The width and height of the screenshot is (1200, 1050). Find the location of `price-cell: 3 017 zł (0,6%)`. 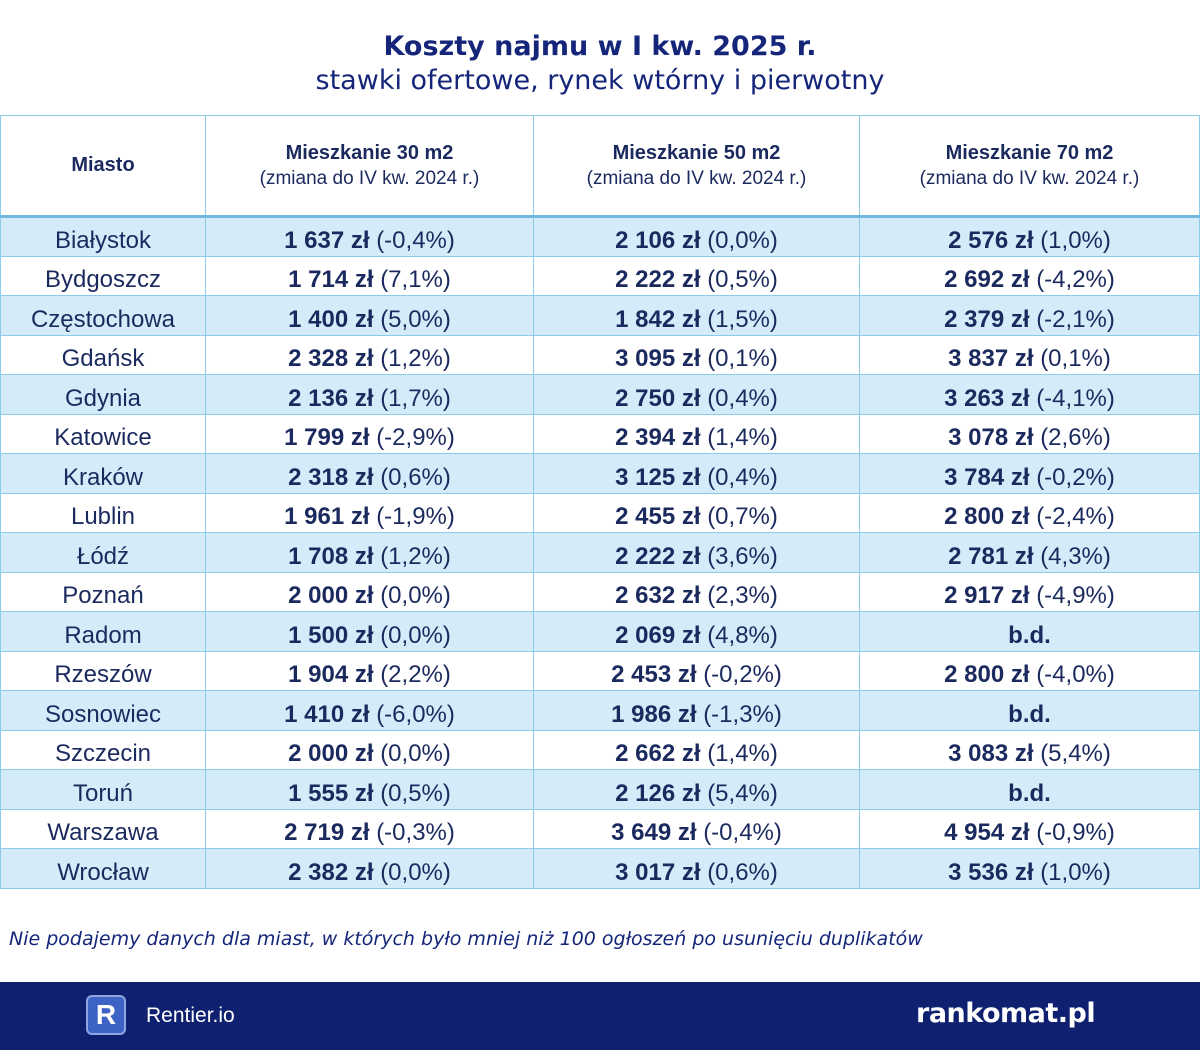

price-cell: 3 017 zł (0,6%) is located at coordinates (696, 868).